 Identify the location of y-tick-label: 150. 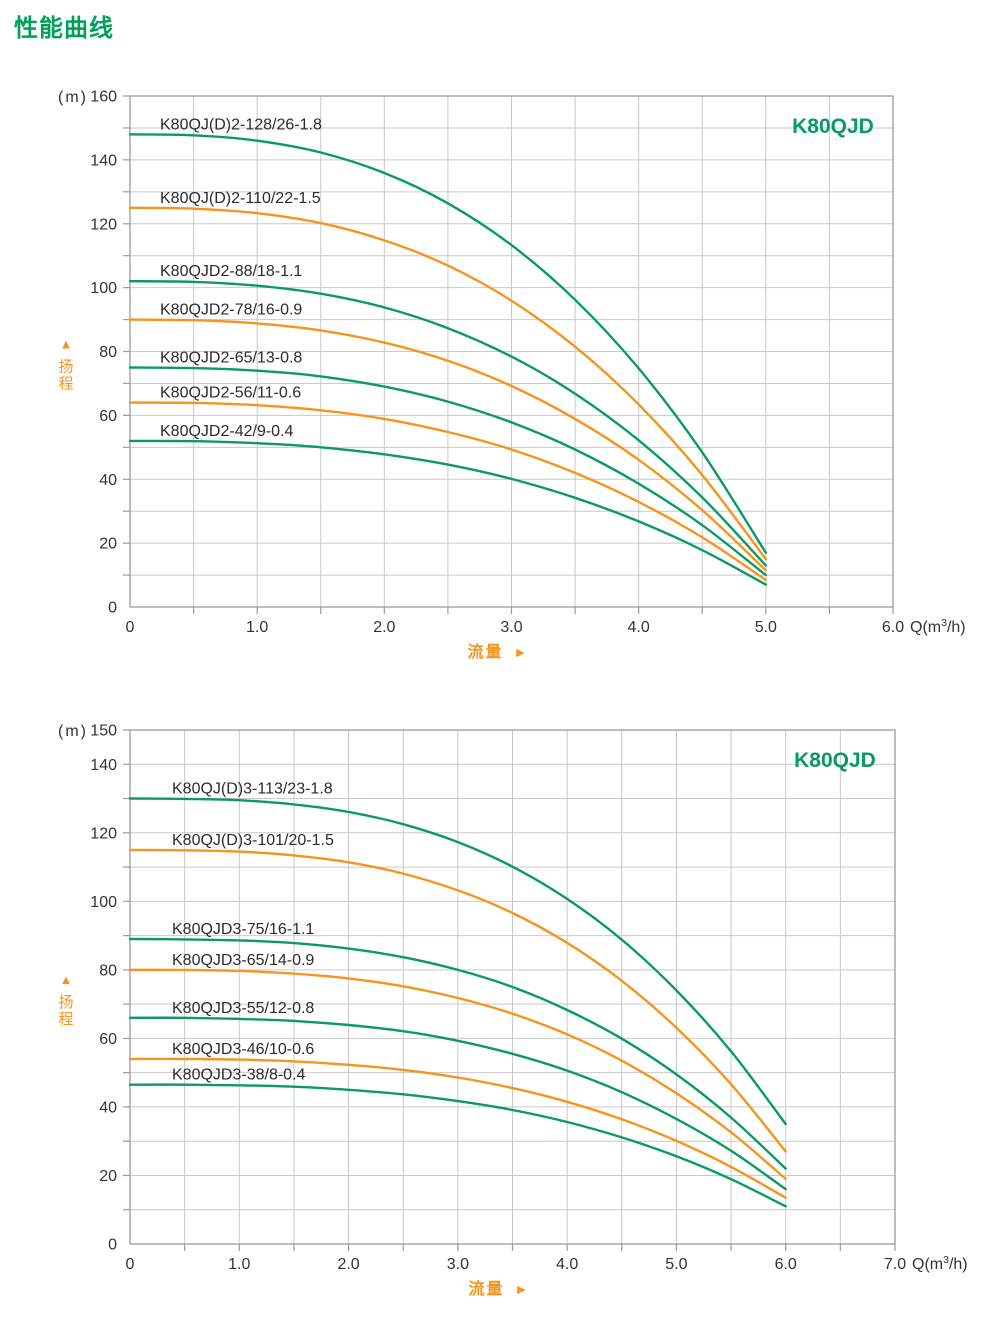
(103, 731).